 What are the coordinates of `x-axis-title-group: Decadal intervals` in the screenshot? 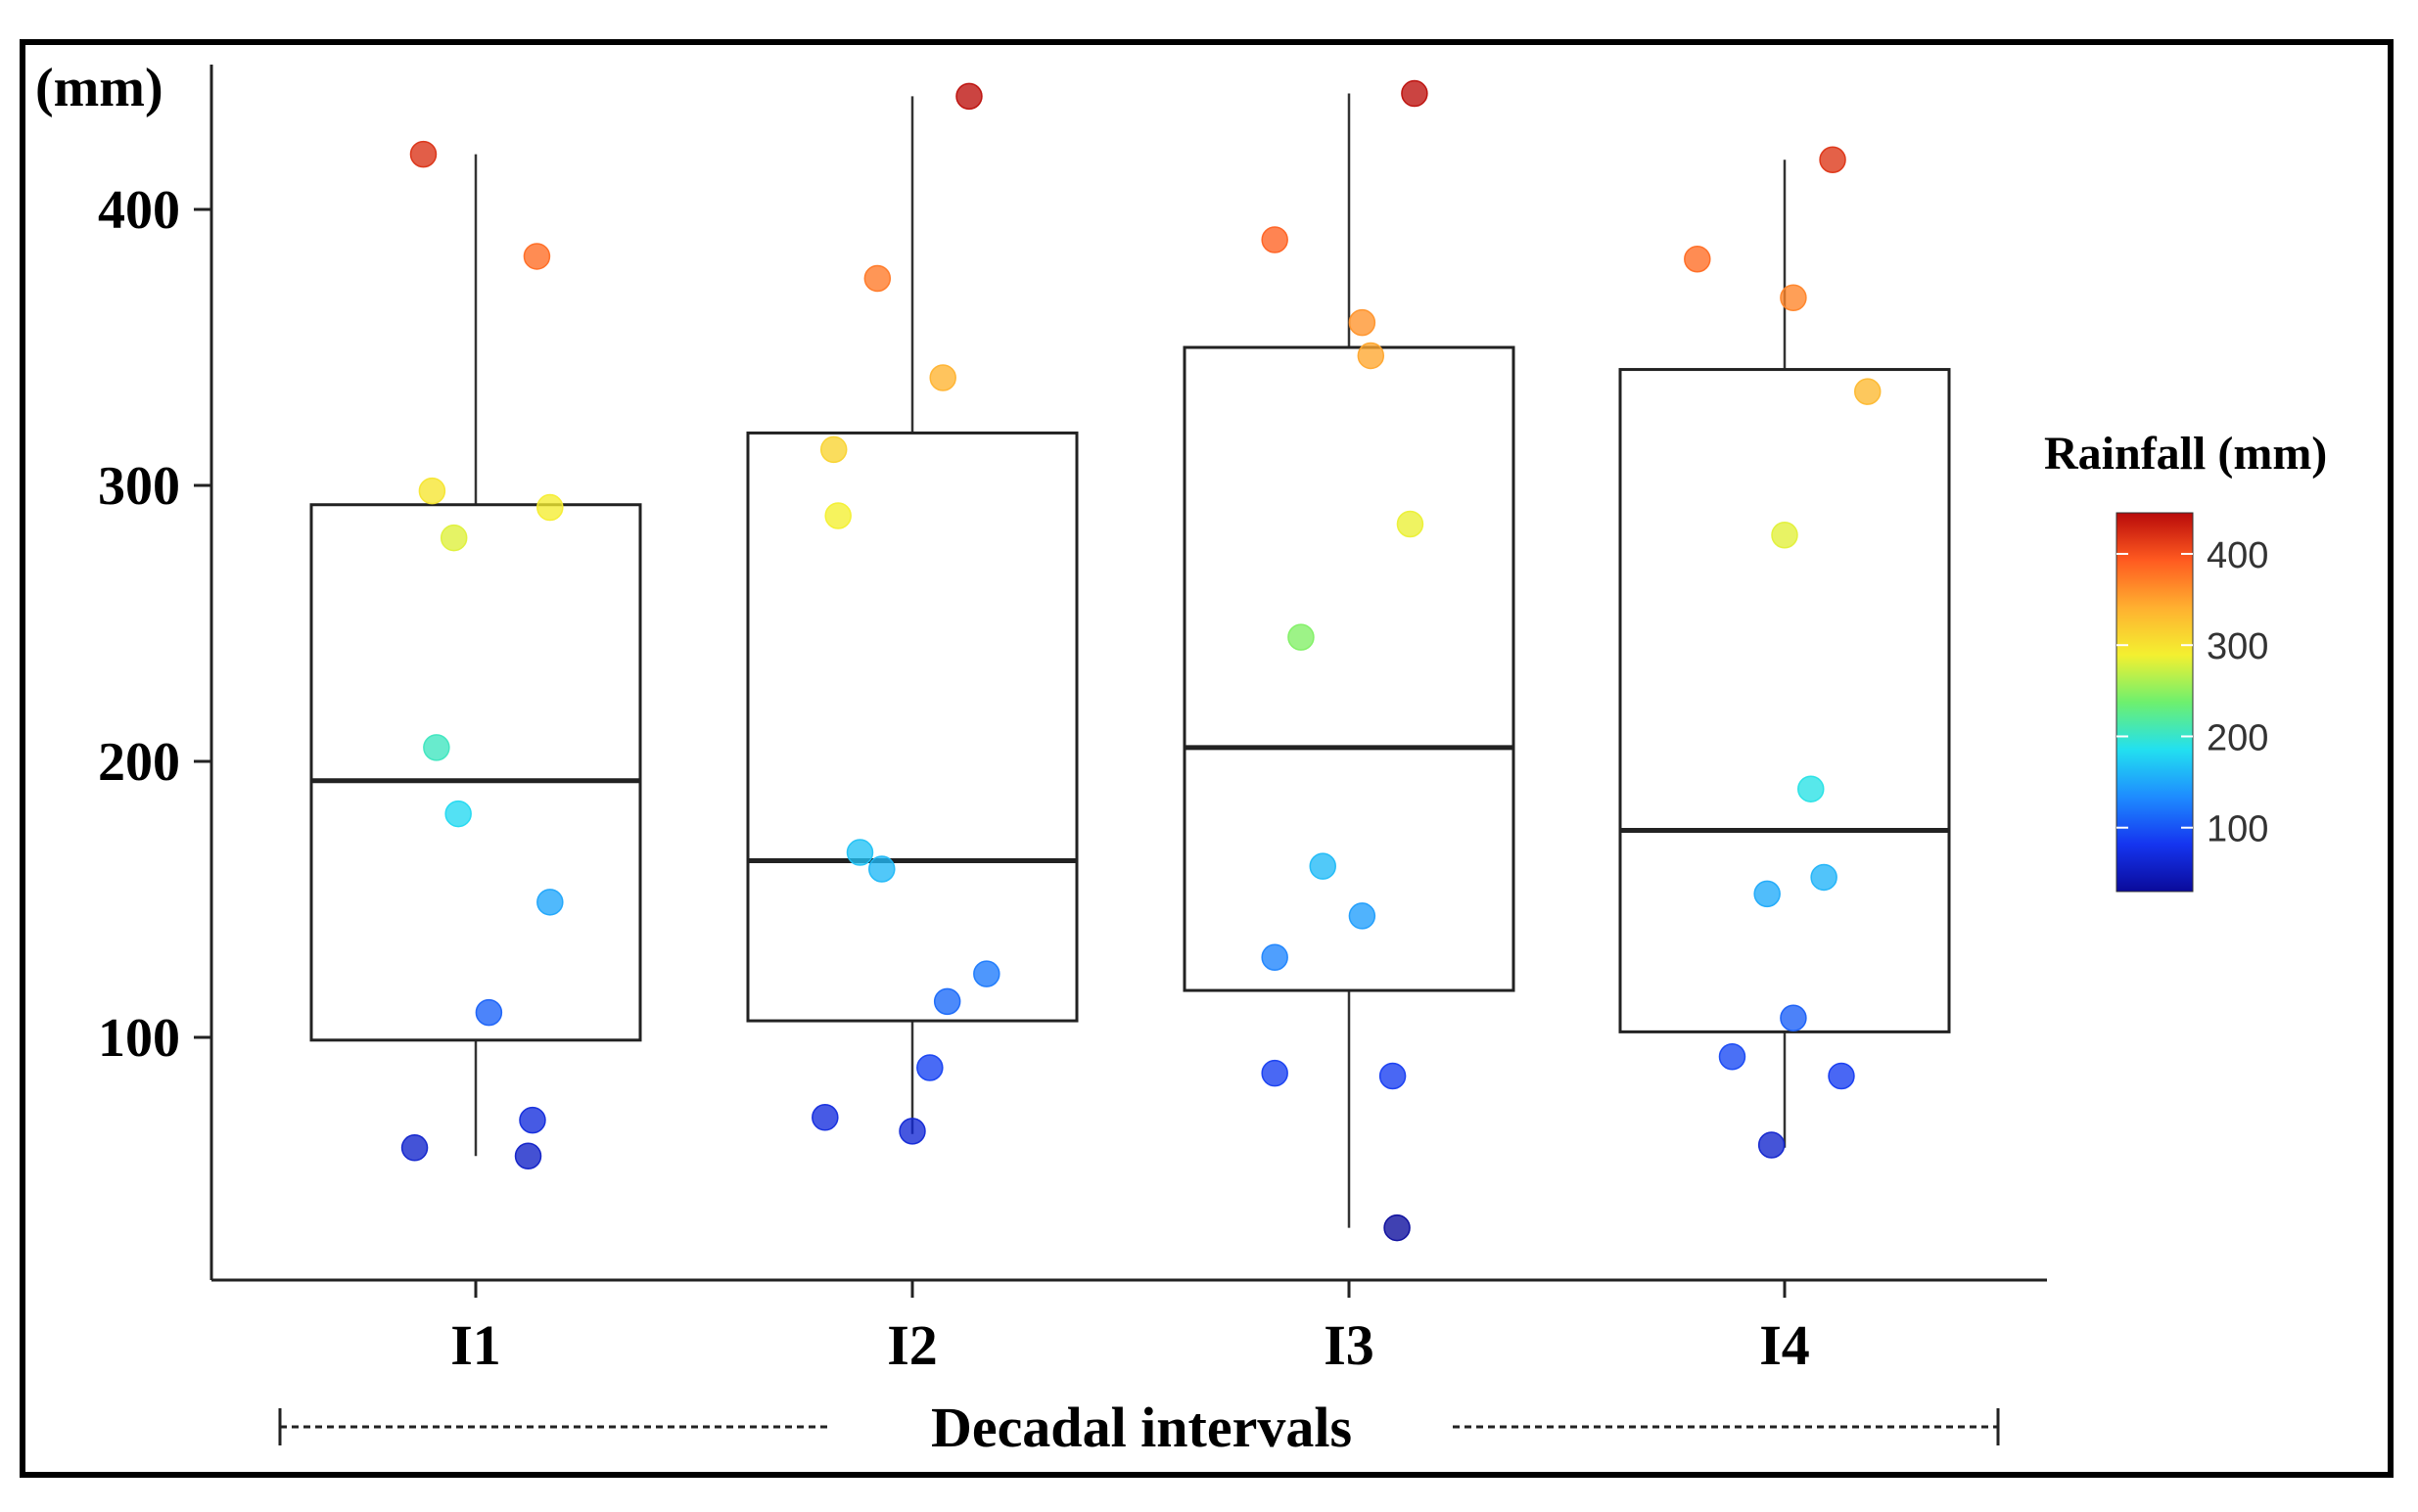 It's located at (1139, 1427).